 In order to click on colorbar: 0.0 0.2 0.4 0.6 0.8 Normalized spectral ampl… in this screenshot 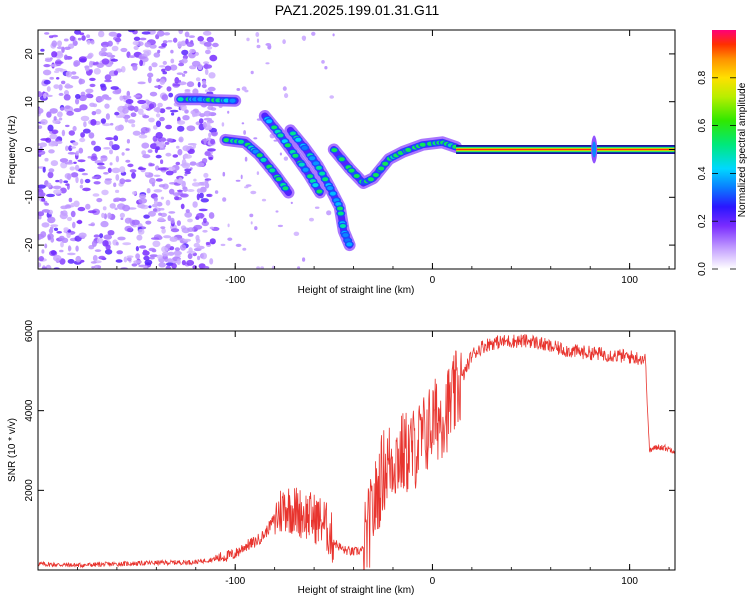, I will do `click(722, 153)`.